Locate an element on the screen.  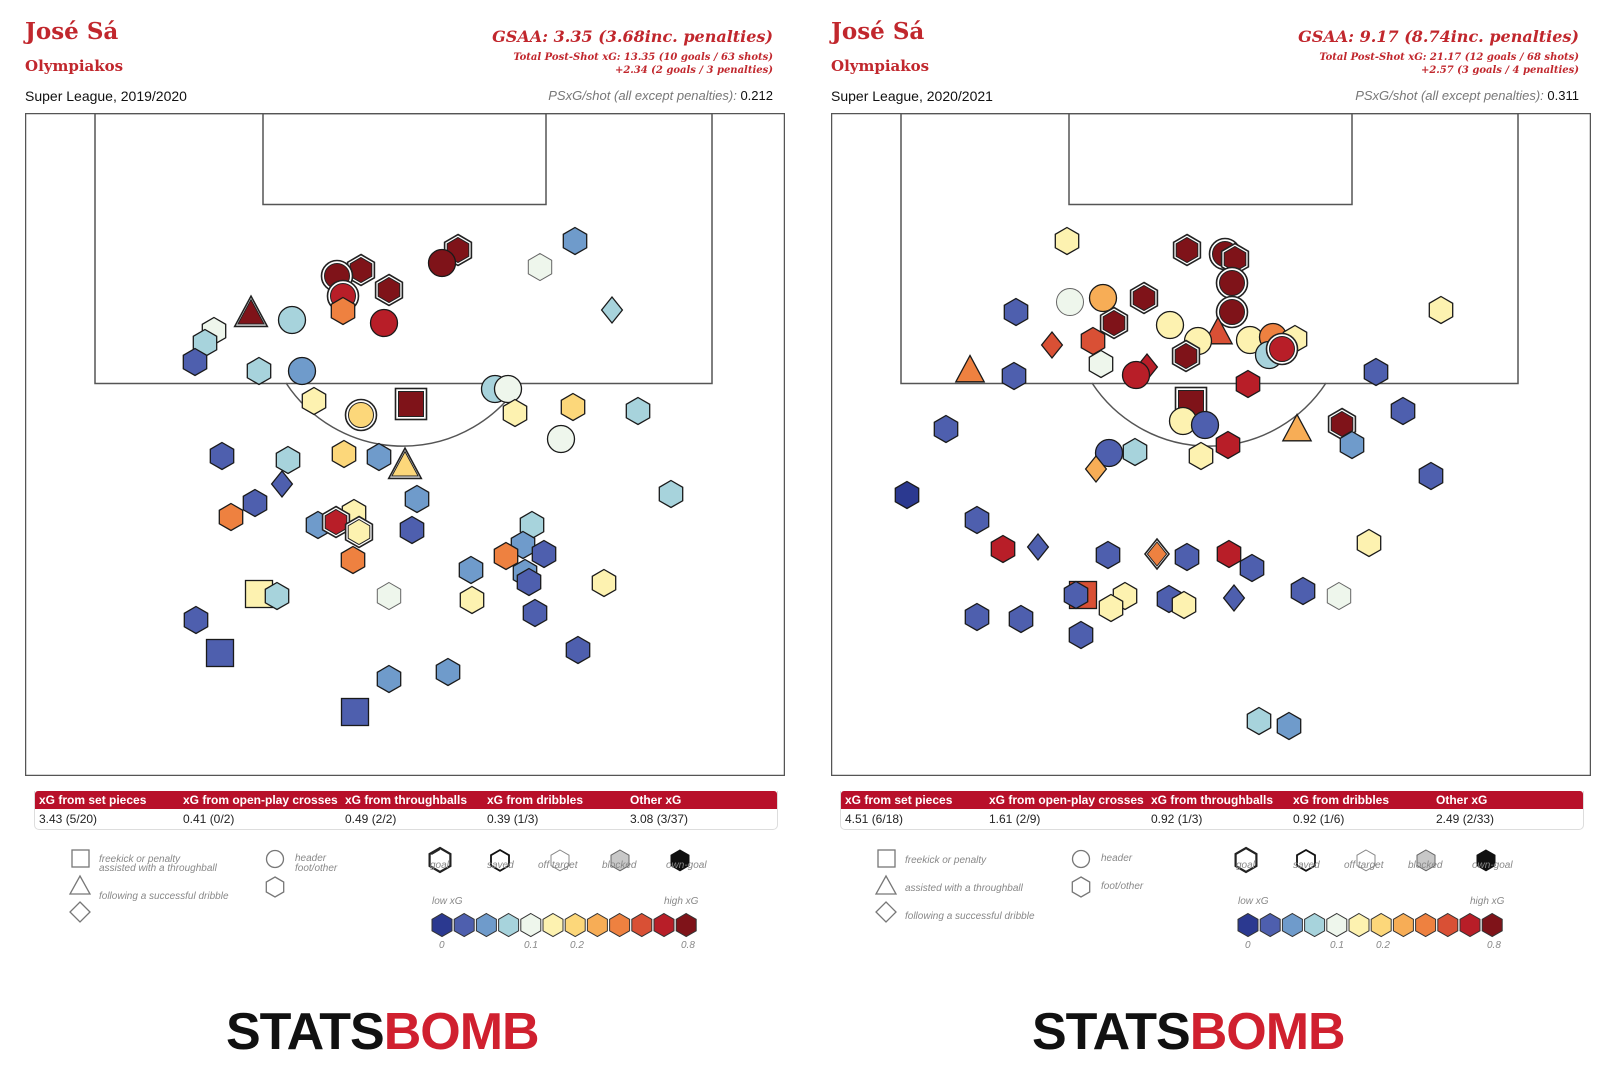
value-crosses: 0.41 (0/2) is located at coordinates (209, 819).